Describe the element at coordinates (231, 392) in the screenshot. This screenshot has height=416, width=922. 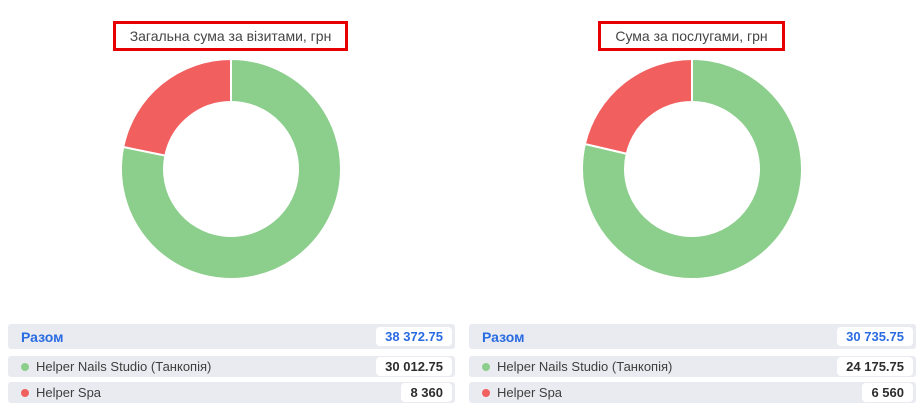
I see `table-row-1: Helper Spa 8 360` at that location.